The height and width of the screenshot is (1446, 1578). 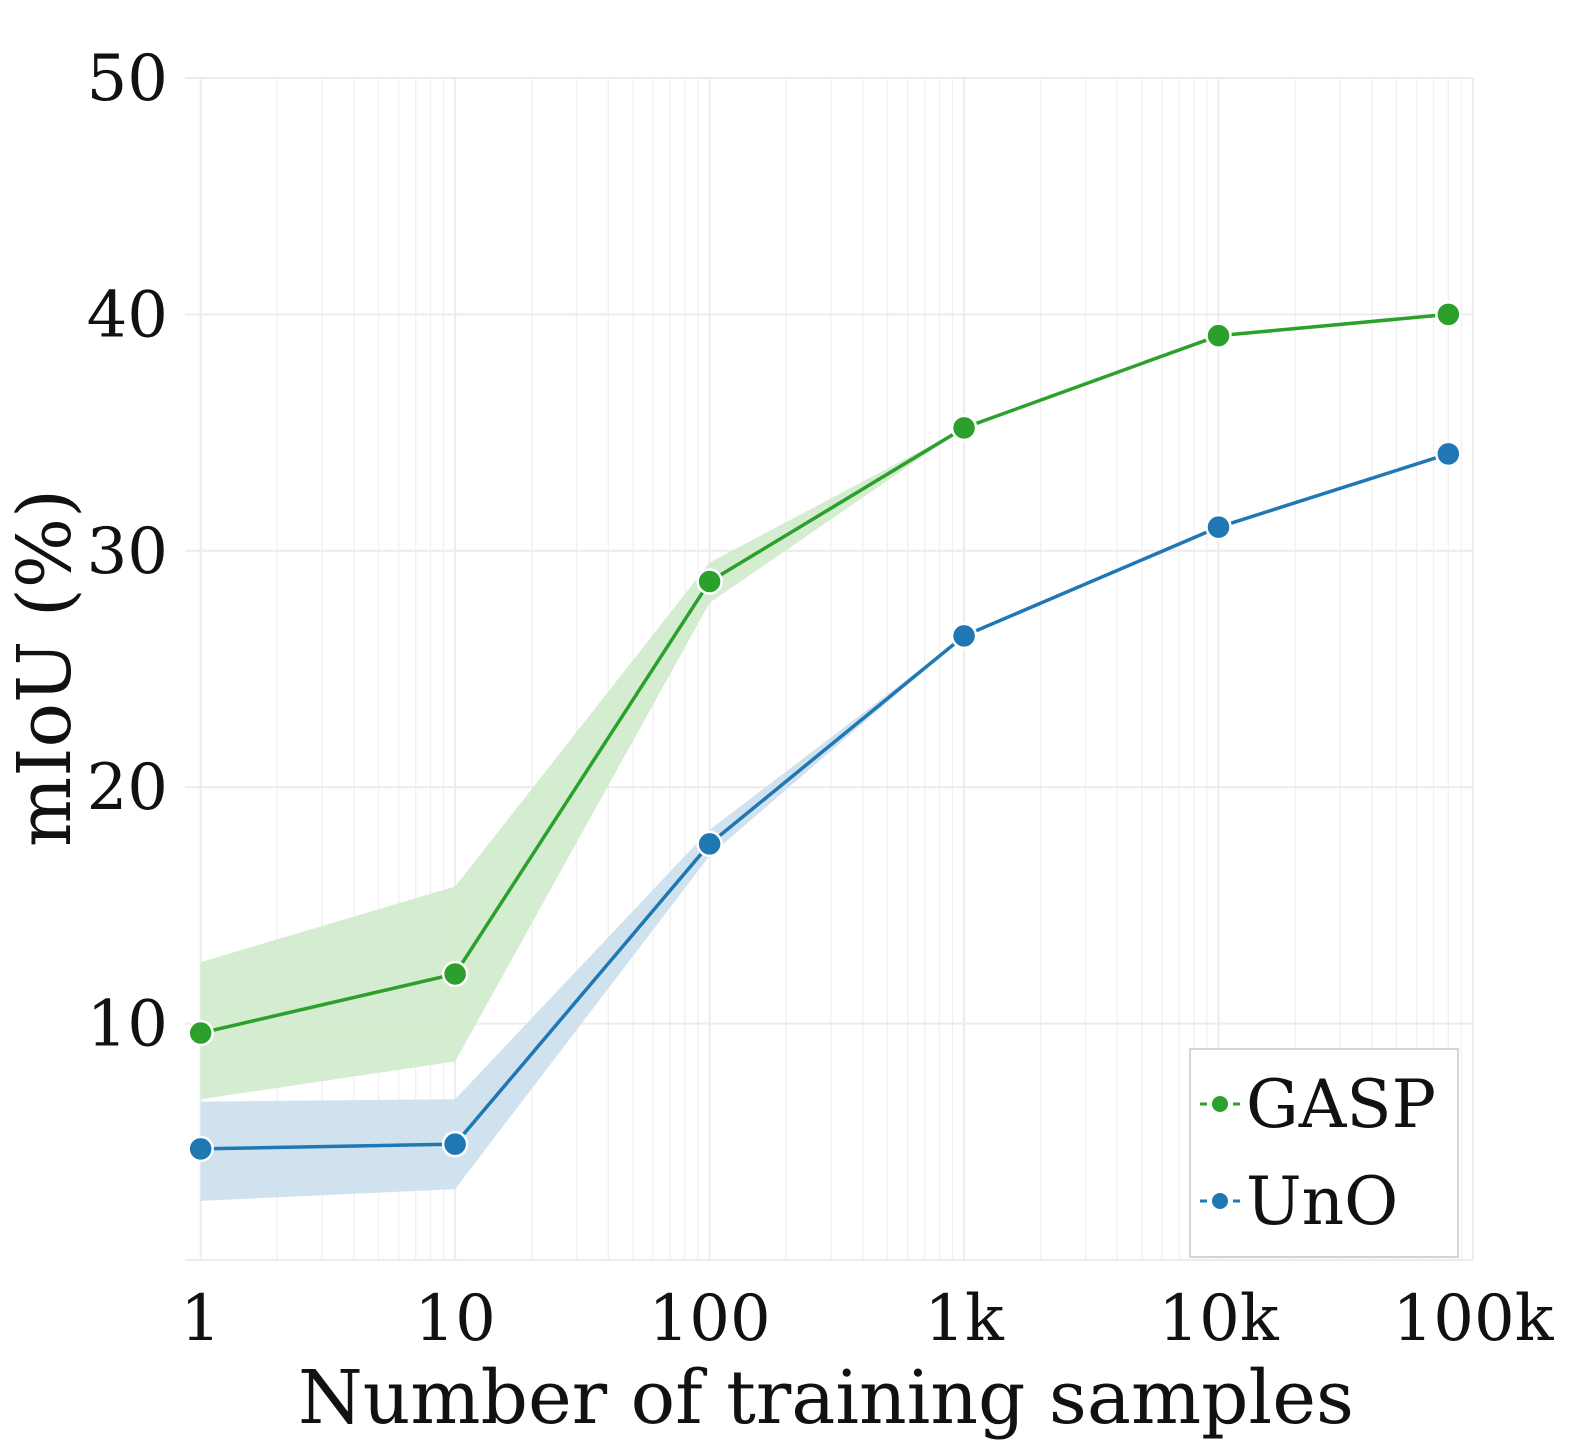 What do you see at coordinates (127, 552) in the screenshot?
I see `y-tick-label: 30` at bounding box center [127, 552].